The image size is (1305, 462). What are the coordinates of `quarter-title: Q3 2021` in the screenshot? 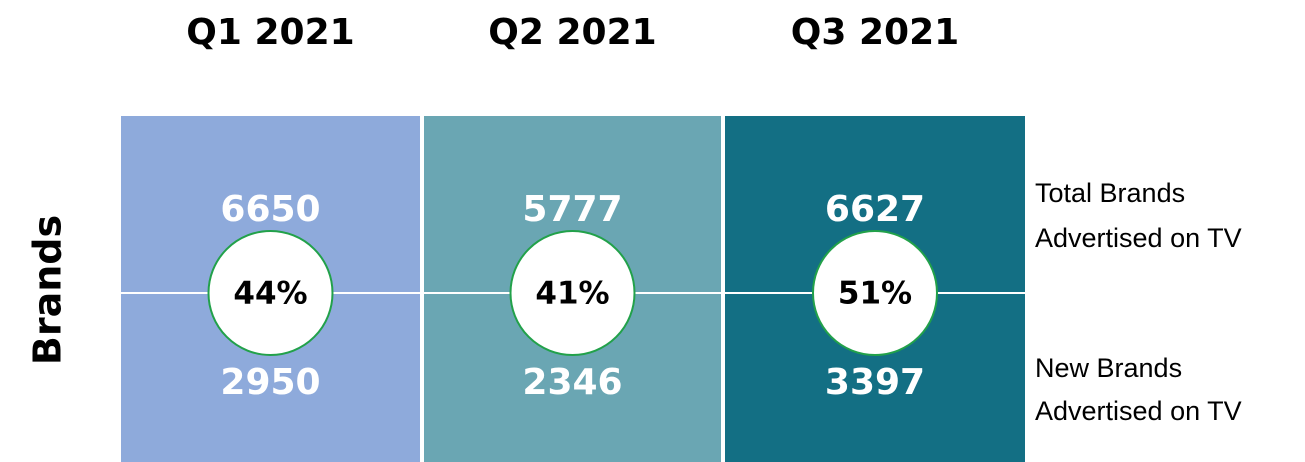 It's located at (875, 32).